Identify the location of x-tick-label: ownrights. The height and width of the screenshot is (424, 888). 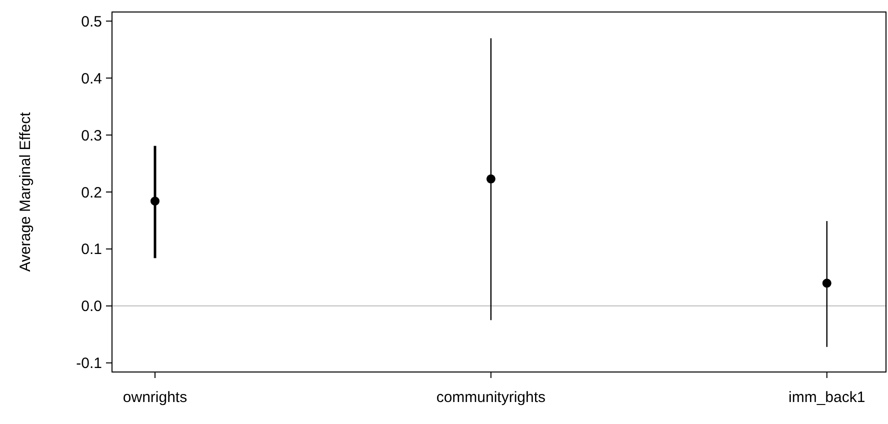
(155, 397).